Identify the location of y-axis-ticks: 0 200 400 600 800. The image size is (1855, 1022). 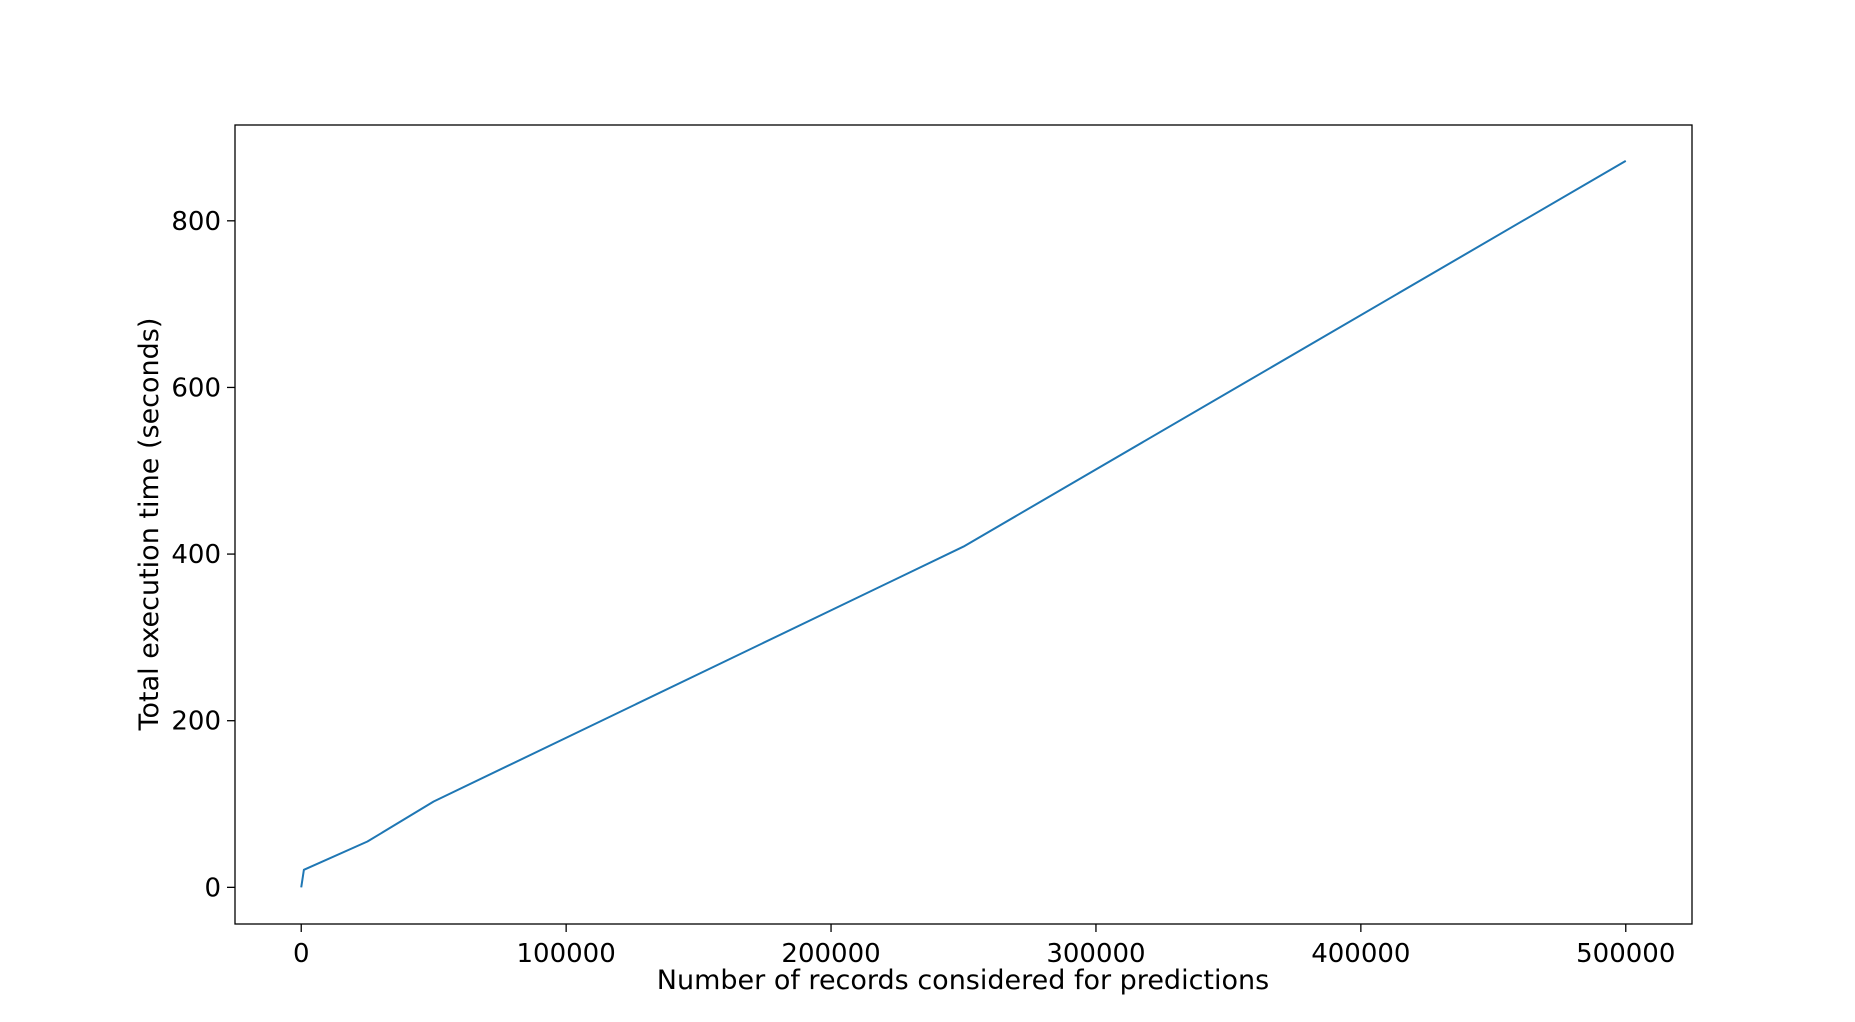
(203, 555).